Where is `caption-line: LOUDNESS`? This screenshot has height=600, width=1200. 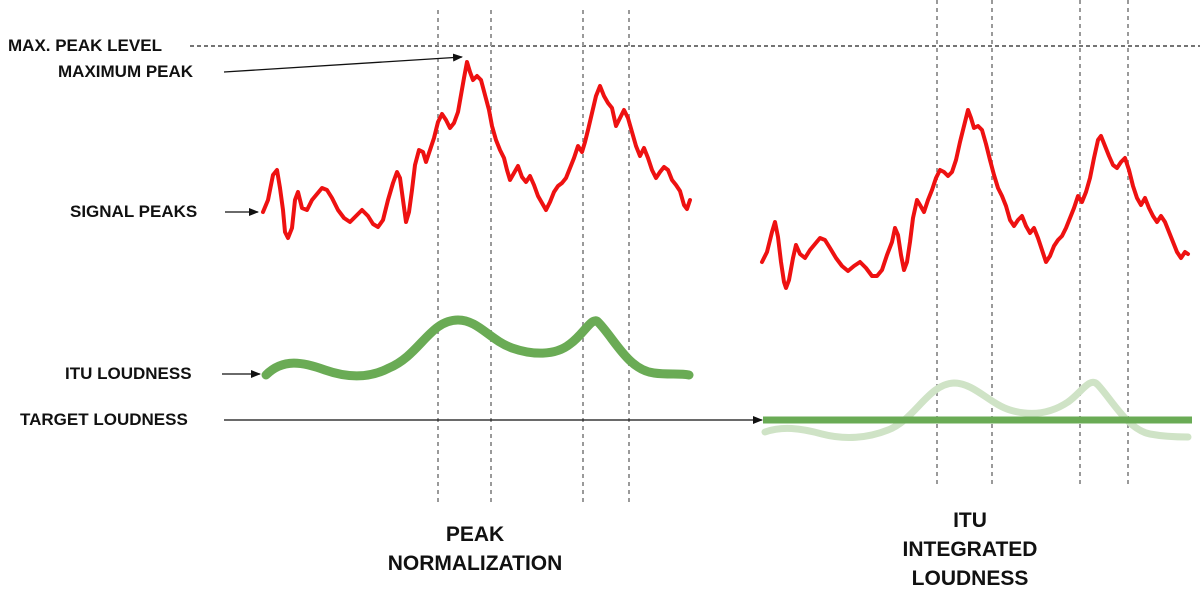
caption-line: LOUDNESS is located at coordinates (970, 578).